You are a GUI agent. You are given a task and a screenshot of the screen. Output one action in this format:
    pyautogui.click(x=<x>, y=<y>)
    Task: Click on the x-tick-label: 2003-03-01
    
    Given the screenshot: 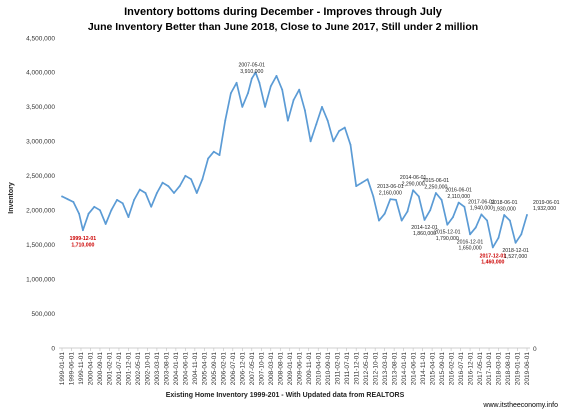 What is the action you would take?
    pyautogui.click(x=157, y=369)
    